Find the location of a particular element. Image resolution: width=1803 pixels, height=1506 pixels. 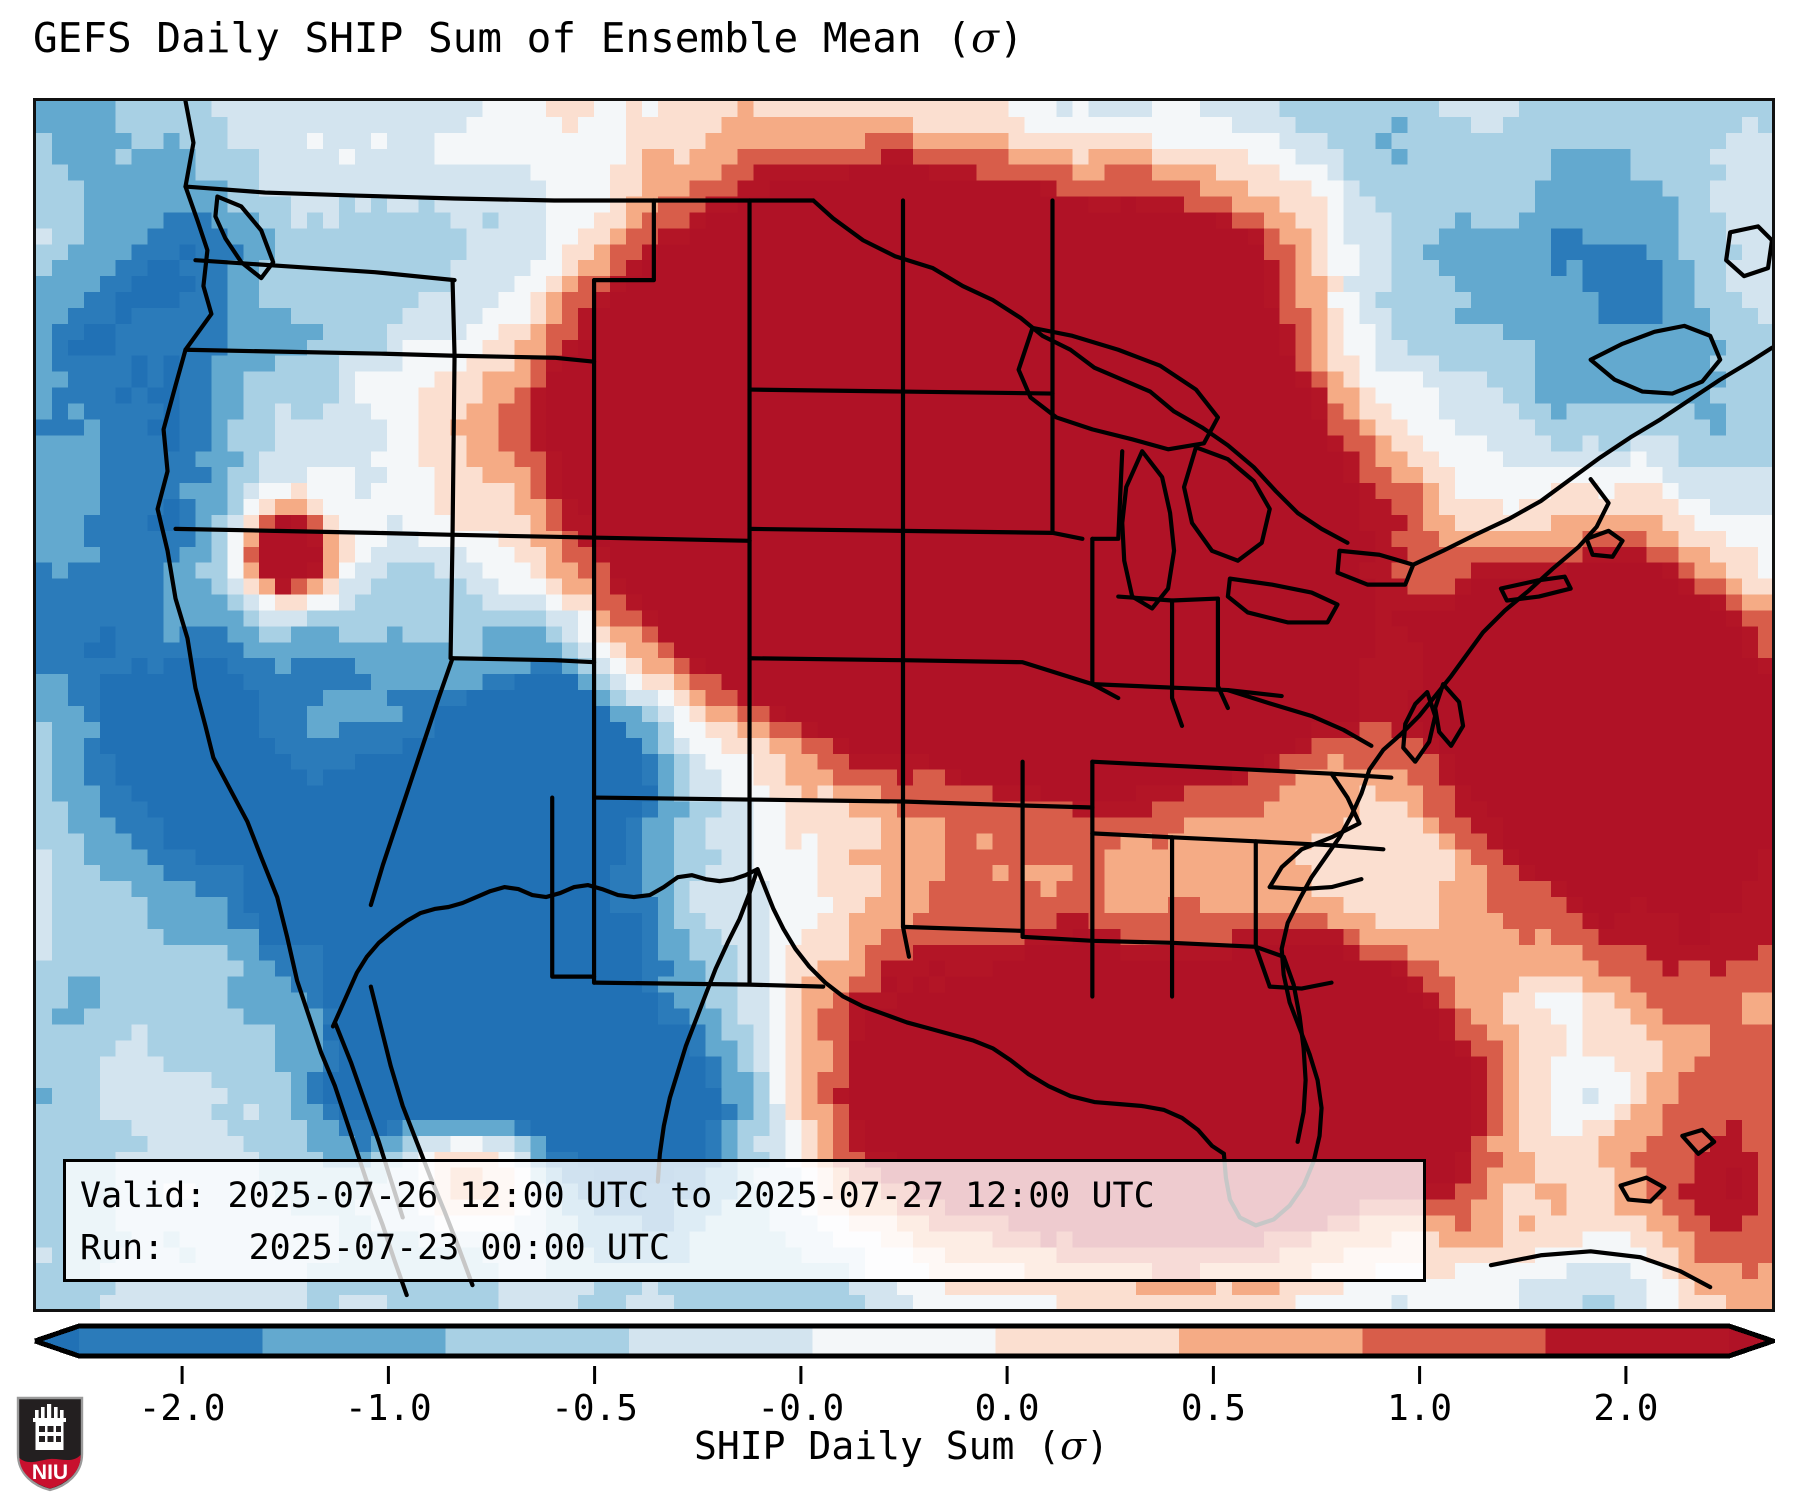

colorbar-tick-label: -1.0 is located at coordinates (388, 1408).